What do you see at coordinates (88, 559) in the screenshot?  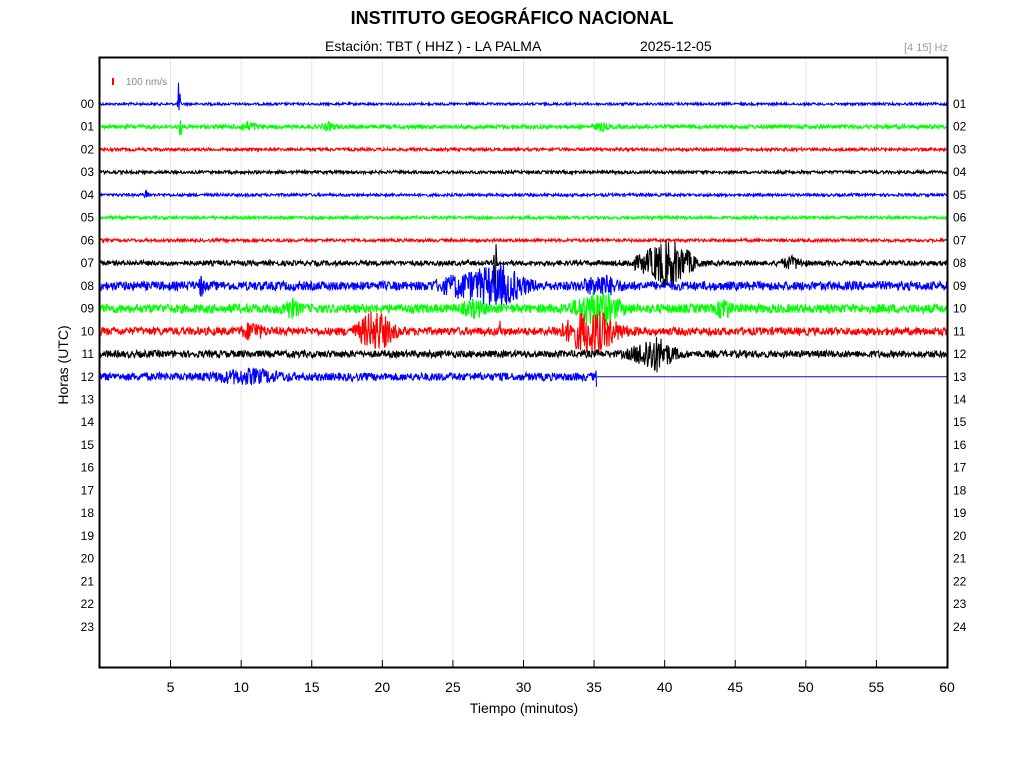 I see `hour-label-left: 20` at bounding box center [88, 559].